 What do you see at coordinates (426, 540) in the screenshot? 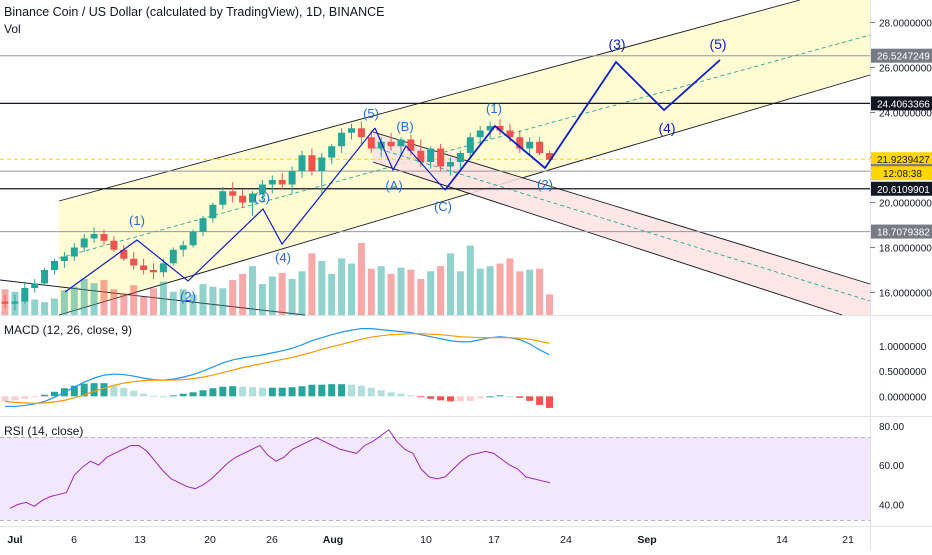
I see `x-tick-label: 10` at bounding box center [426, 540].